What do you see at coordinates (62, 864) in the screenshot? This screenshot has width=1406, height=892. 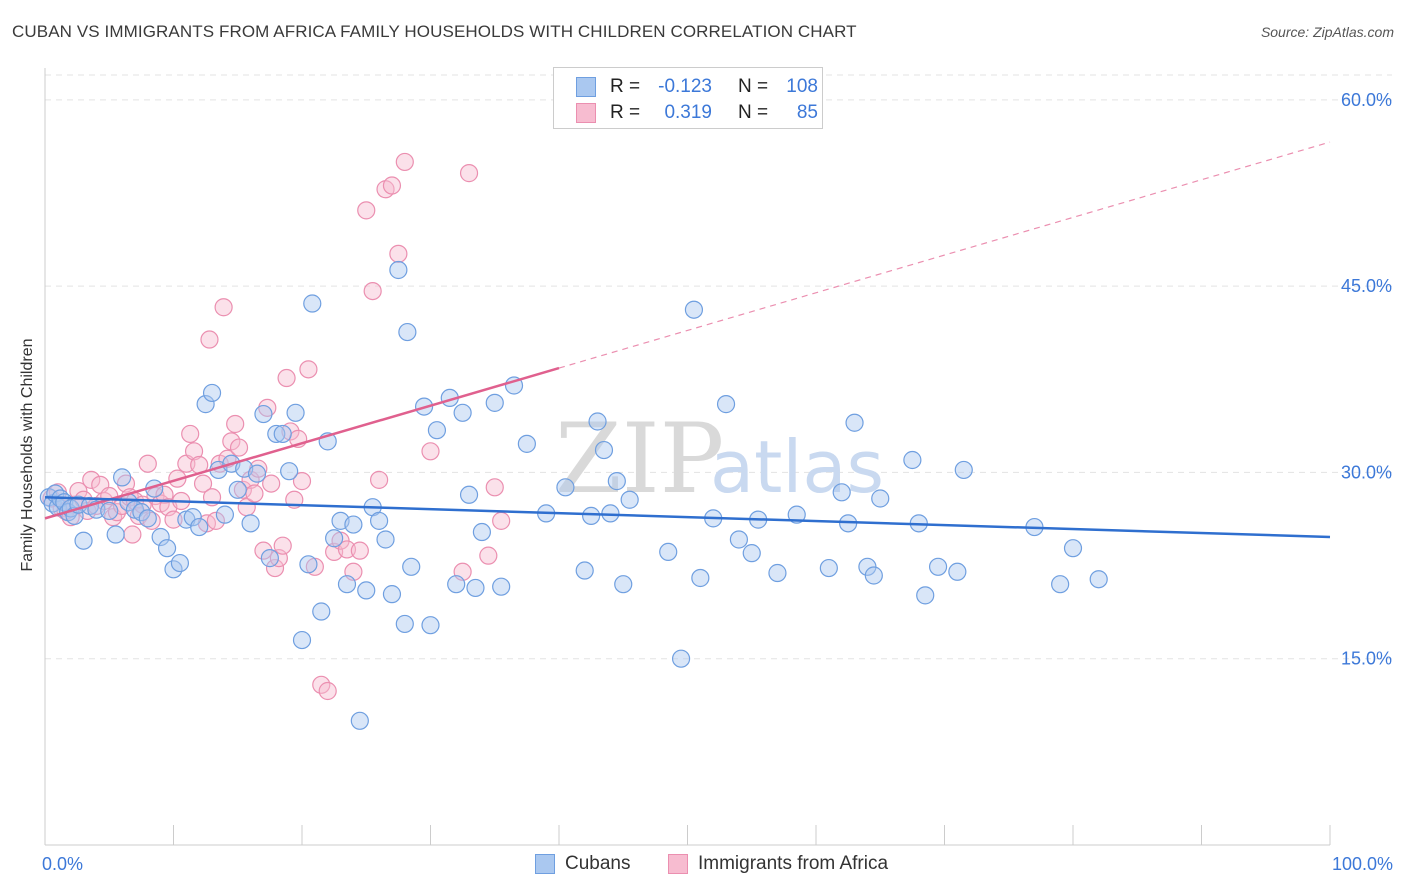 I see `x-tick-label-min: 0.0%` at bounding box center [62, 864].